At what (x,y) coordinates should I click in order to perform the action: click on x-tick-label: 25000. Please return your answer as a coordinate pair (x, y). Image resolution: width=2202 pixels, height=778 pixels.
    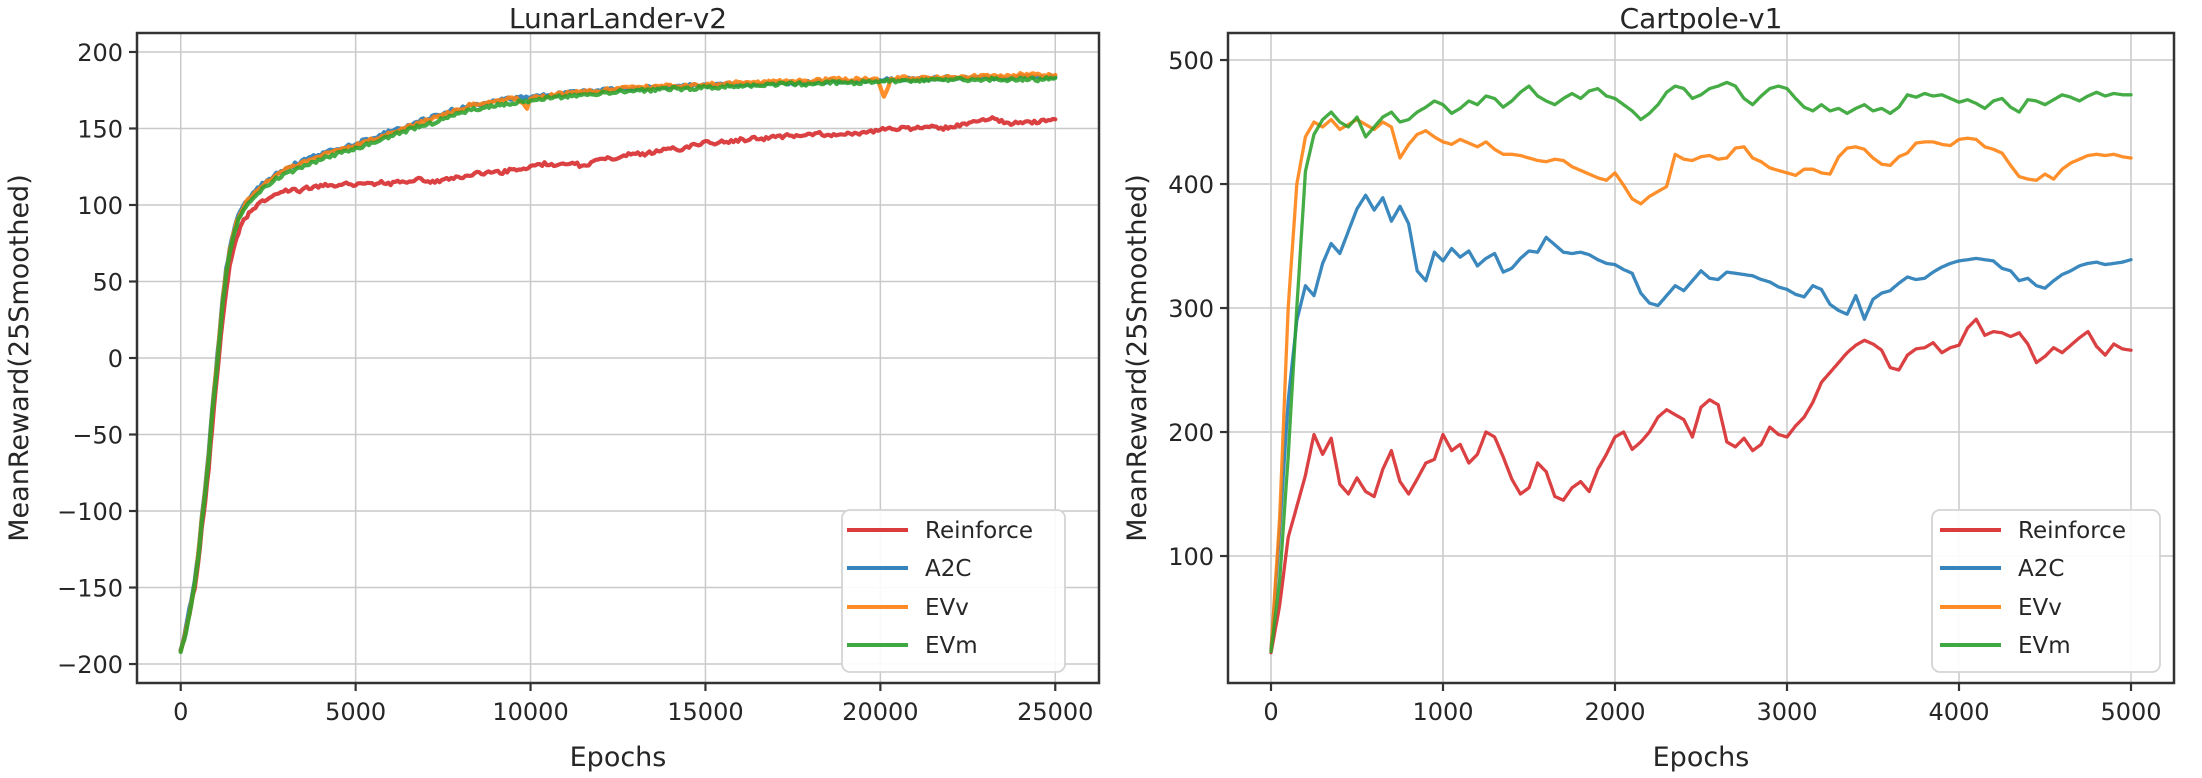
    Looking at the image, I should click on (1055, 712).